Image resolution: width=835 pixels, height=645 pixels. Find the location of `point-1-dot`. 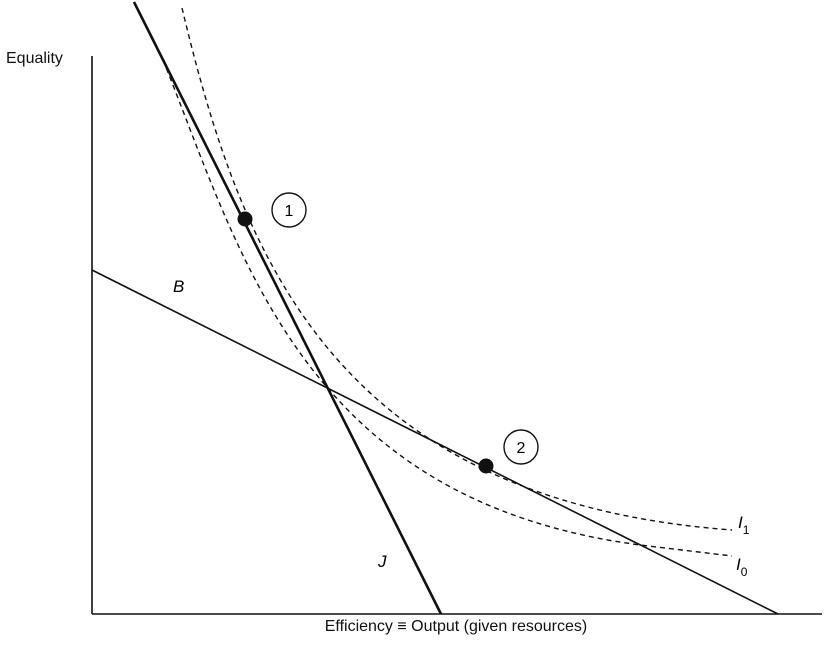

point-1-dot is located at coordinates (245, 219).